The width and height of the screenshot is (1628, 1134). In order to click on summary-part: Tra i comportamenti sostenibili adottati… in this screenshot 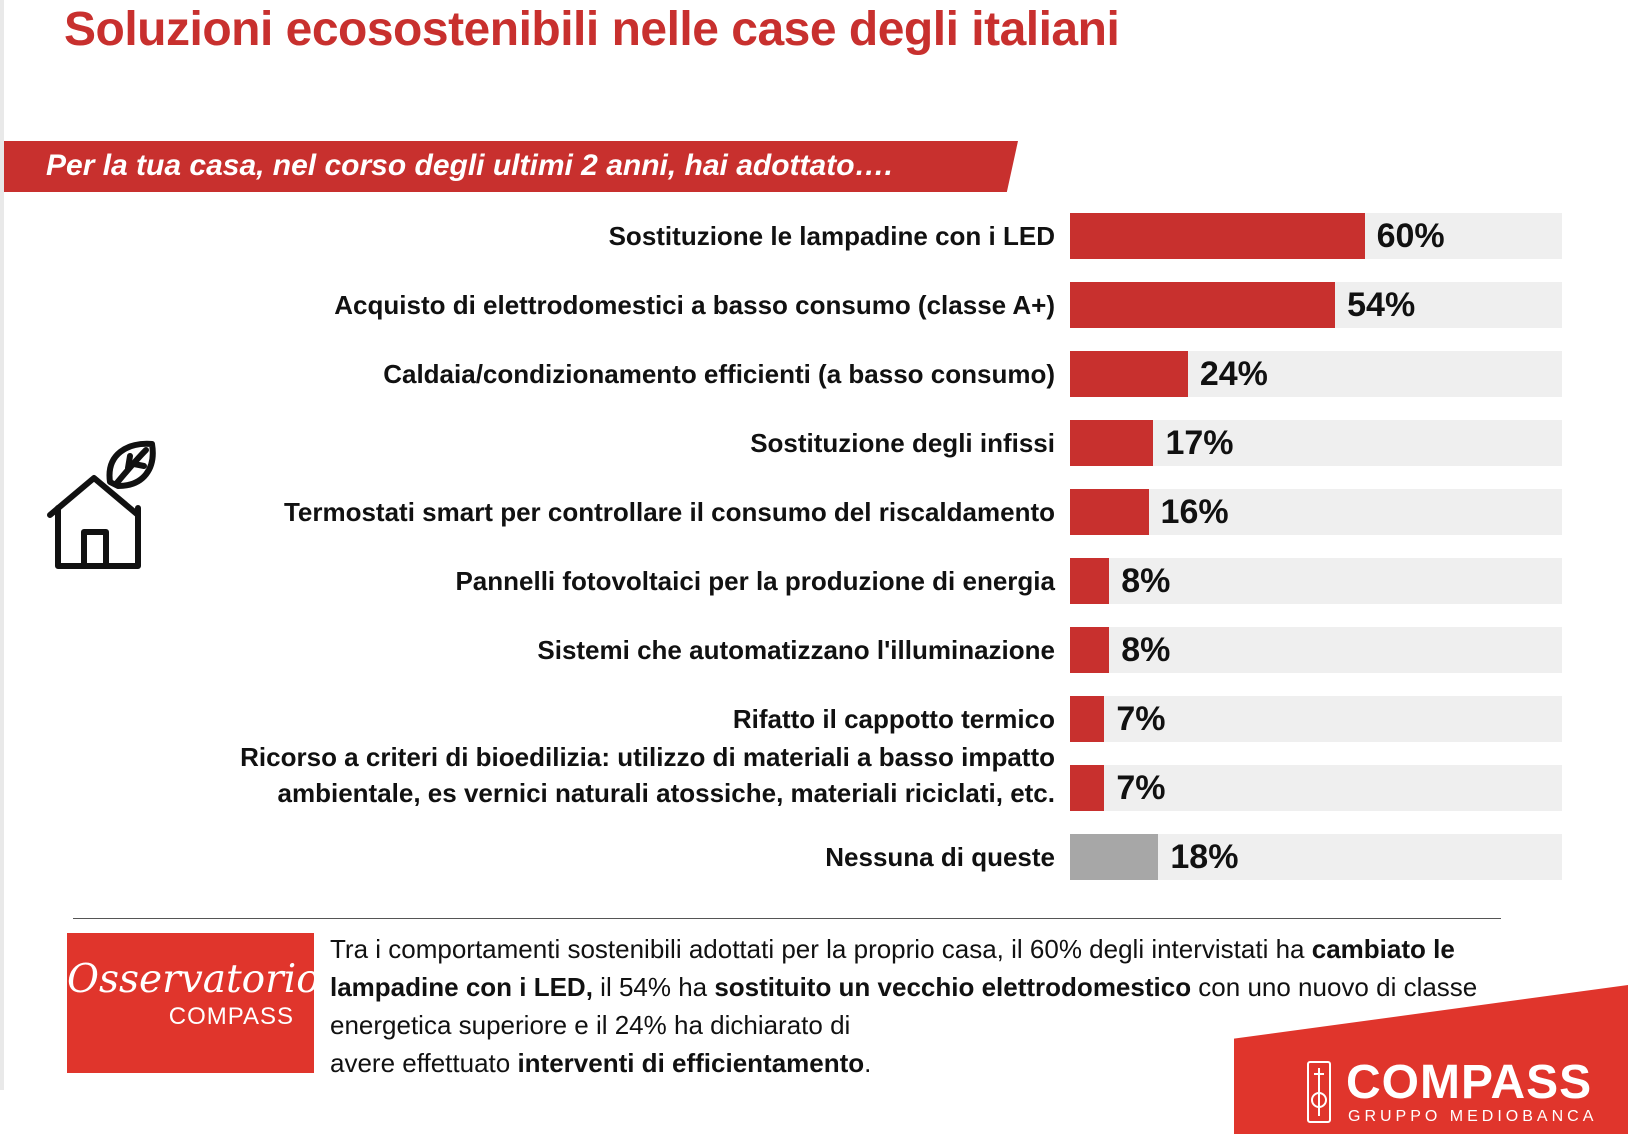, I will do `click(821, 949)`.